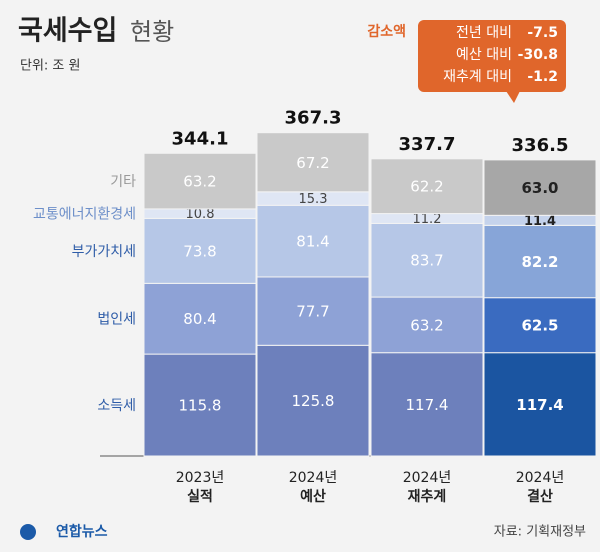 The width and height of the screenshot is (600, 552). What do you see at coordinates (104, 252) in the screenshot?
I see `series-label: 부가가치세` at bounding box center [104, 252].